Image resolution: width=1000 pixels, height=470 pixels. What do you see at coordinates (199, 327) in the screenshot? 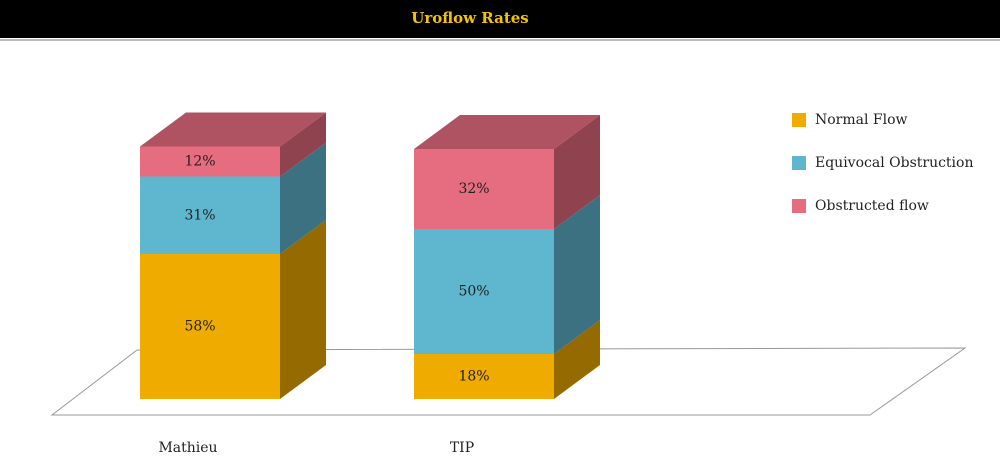
I see `value-label: 58%` at bounding box center [199, 327].